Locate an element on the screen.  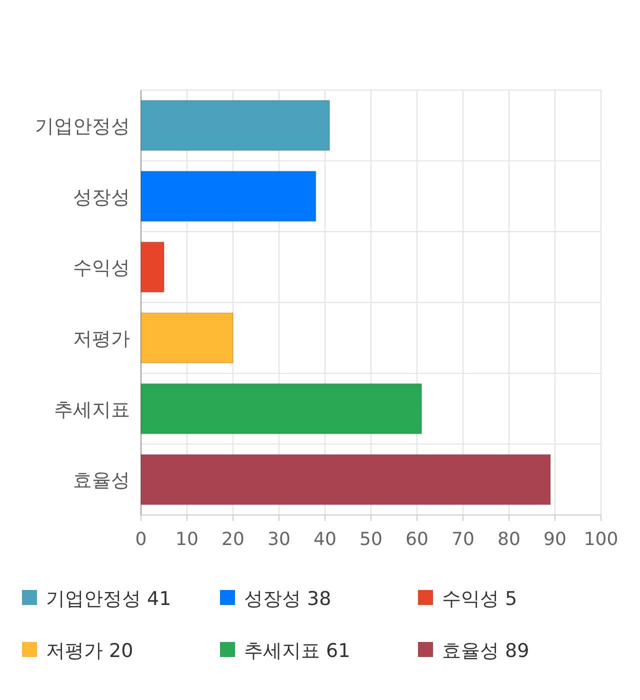
y-tick-label: 성장성 is located at coordinates (101, 197).